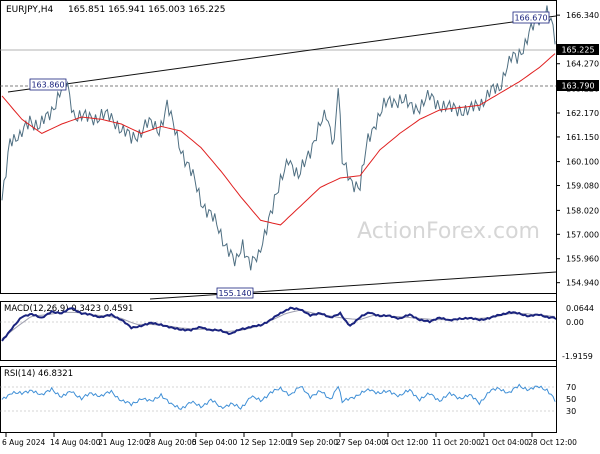 Image resolution: width=600 pixels, height=454 pixels. Describe the element at coordinates (582, 137) in the screenshot. I see `price-tick-label: 161.150` at that location.